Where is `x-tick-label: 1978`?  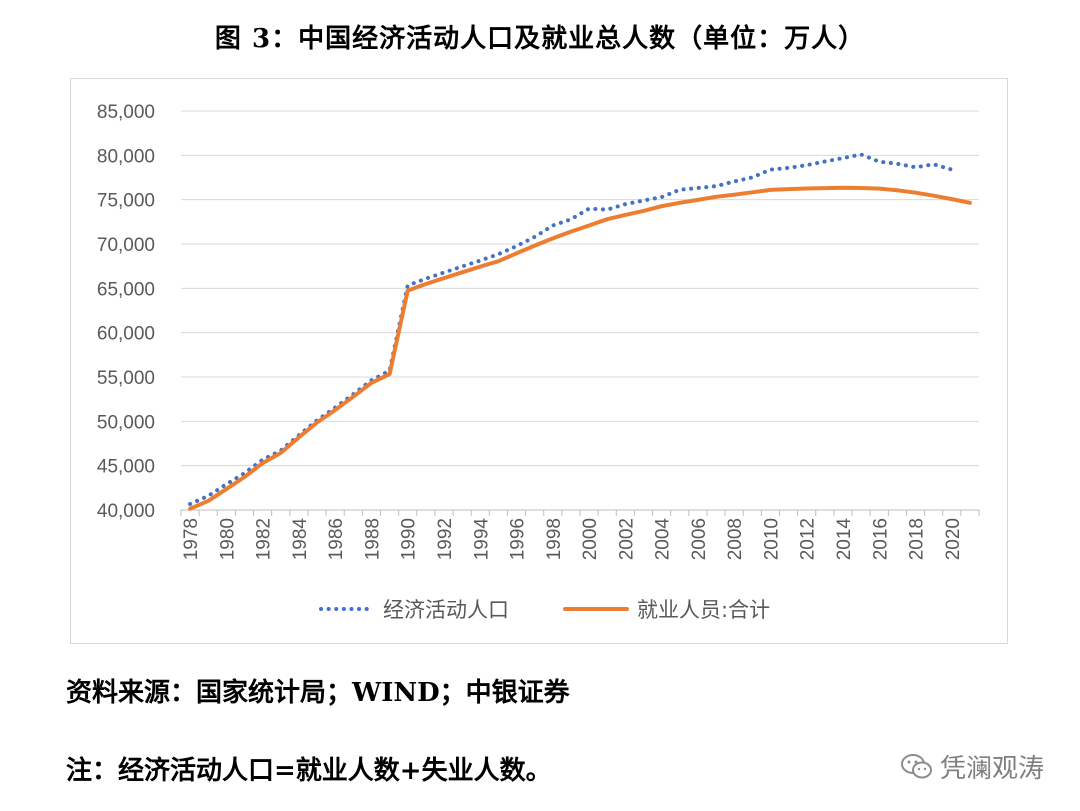
x-tick-label: 1978 is located at coordinates (191, 539).